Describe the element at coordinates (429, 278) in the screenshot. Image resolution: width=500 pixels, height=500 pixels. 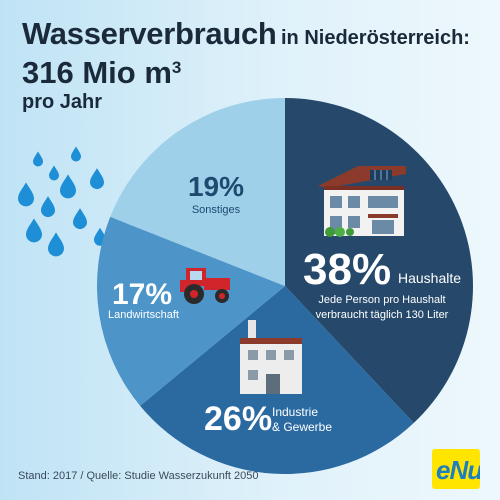
I see `slice-label-haushalte: Haushalte` at that location.